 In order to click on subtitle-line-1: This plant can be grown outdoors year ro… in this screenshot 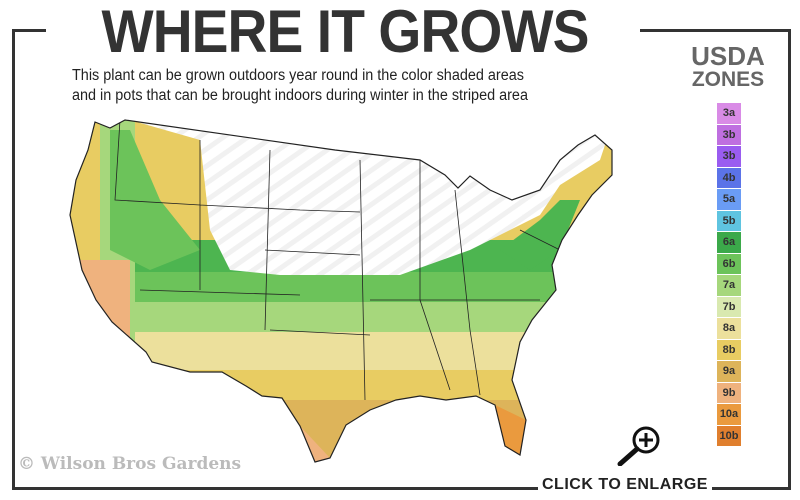, I will do `click(298, 75)`.